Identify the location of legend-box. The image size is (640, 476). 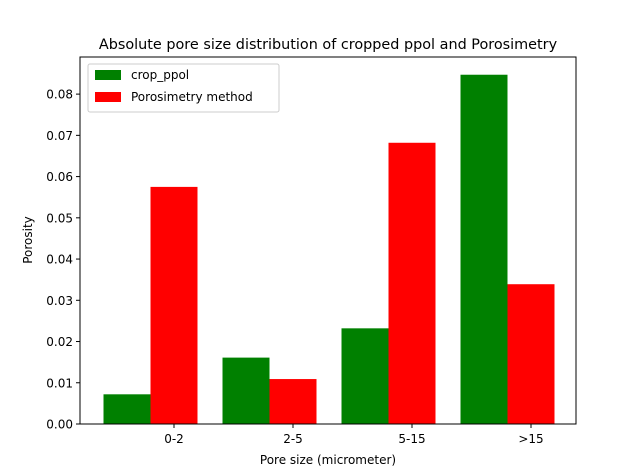
(183, 88).